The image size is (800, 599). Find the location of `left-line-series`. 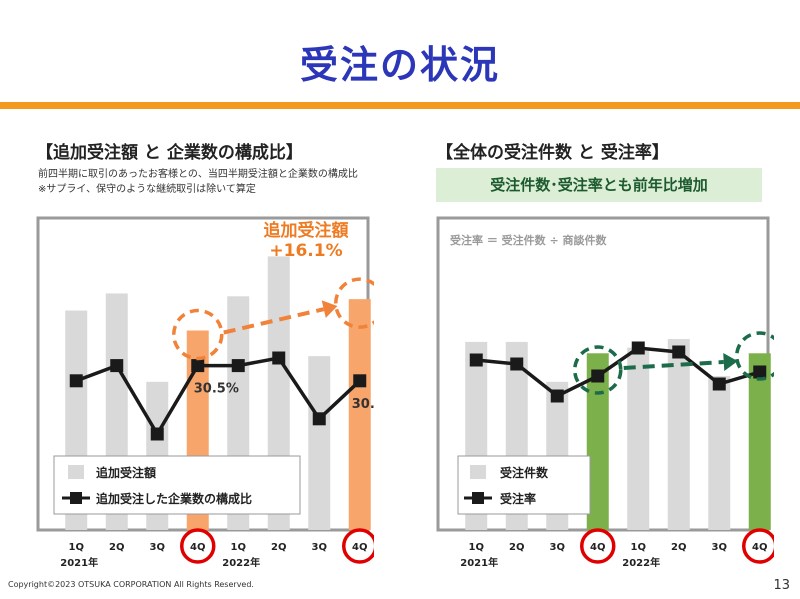

left-line-series is located at coordinates (218, 397).